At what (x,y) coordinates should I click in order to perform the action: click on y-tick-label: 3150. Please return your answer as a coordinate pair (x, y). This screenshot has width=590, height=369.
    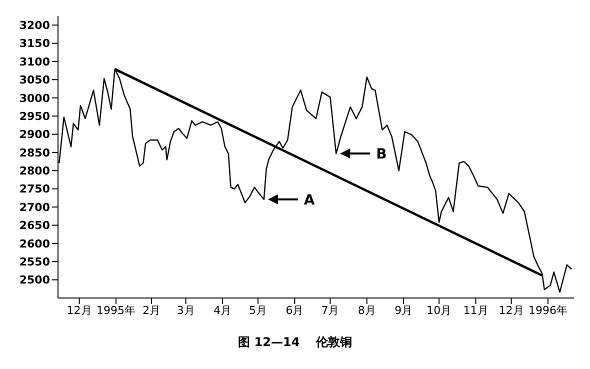
    Looking at the image, I should click on (34, 43).